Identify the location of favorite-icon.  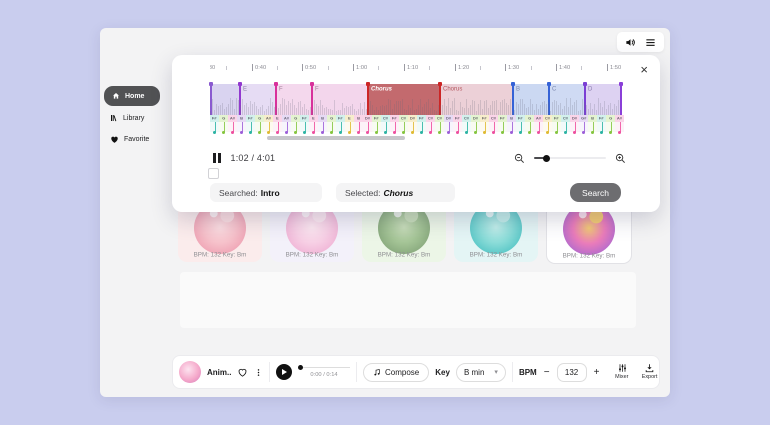
(242, 372).